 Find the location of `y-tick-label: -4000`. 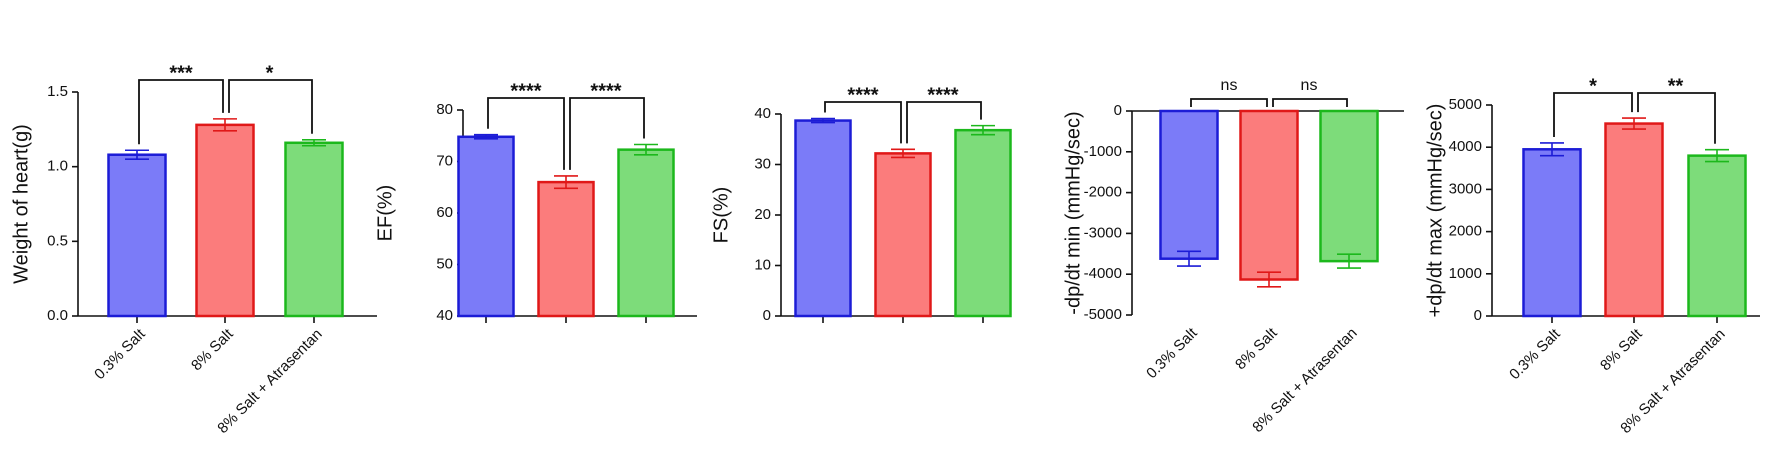

y-tick-label: -4000 is located at coordinates (1103, 273).